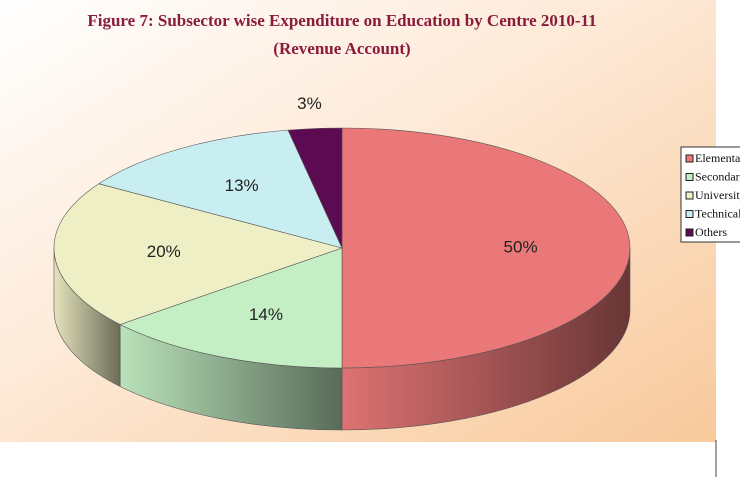 The width and height of the screenshot is (740, 477). Describe the element at coordinates (242, 185) in the screenshot. I see `data-label: 13%` at that location.